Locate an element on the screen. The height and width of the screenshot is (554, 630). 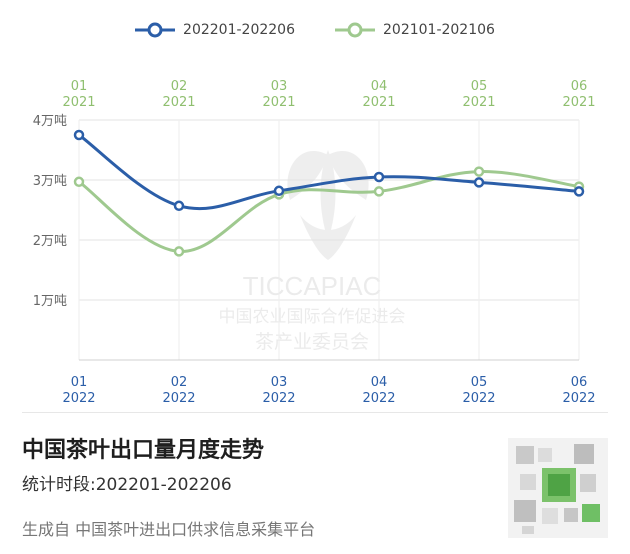
chart-title: 中国茶叶出口量月度走势 is located at coordinates (143, 450).